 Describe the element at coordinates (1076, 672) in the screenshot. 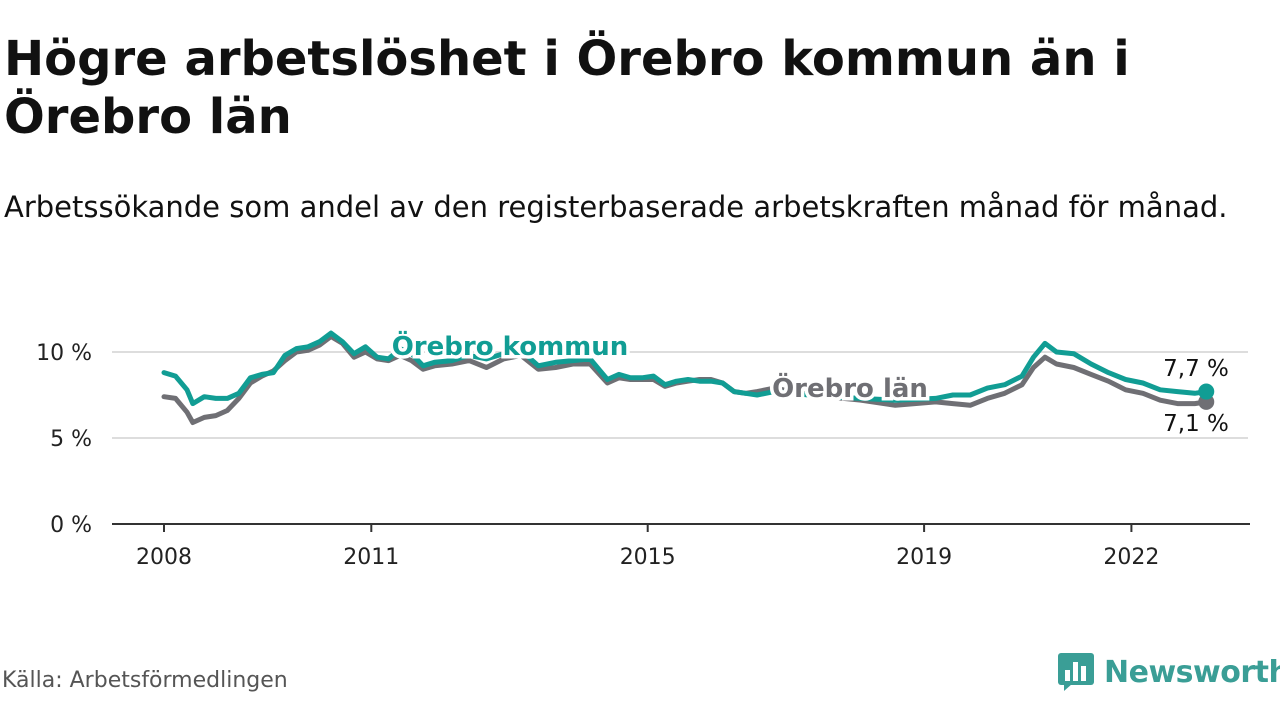

I see `bar-chart-bubble-icon` at that location.